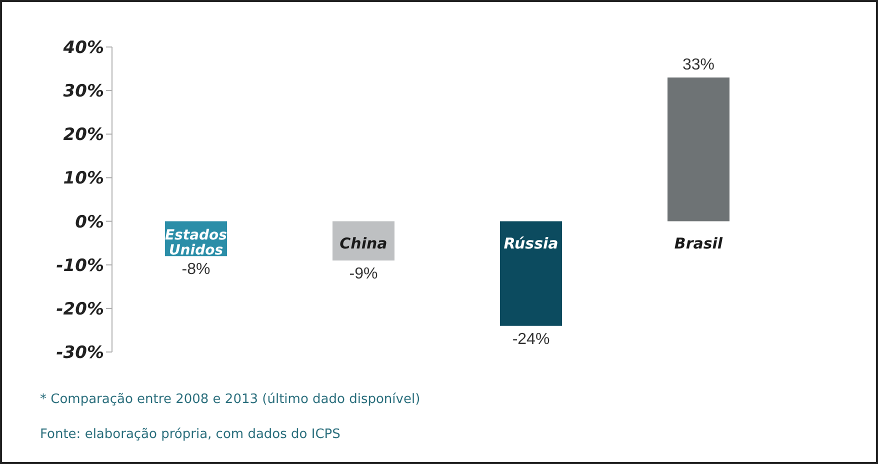 Image resolution: width=878 pixels, height=464 pixels. What do you see at coordinates (83, 178) in the screenshot?
I see `y-tick-label: 10%` at bounding box center [83, 178].